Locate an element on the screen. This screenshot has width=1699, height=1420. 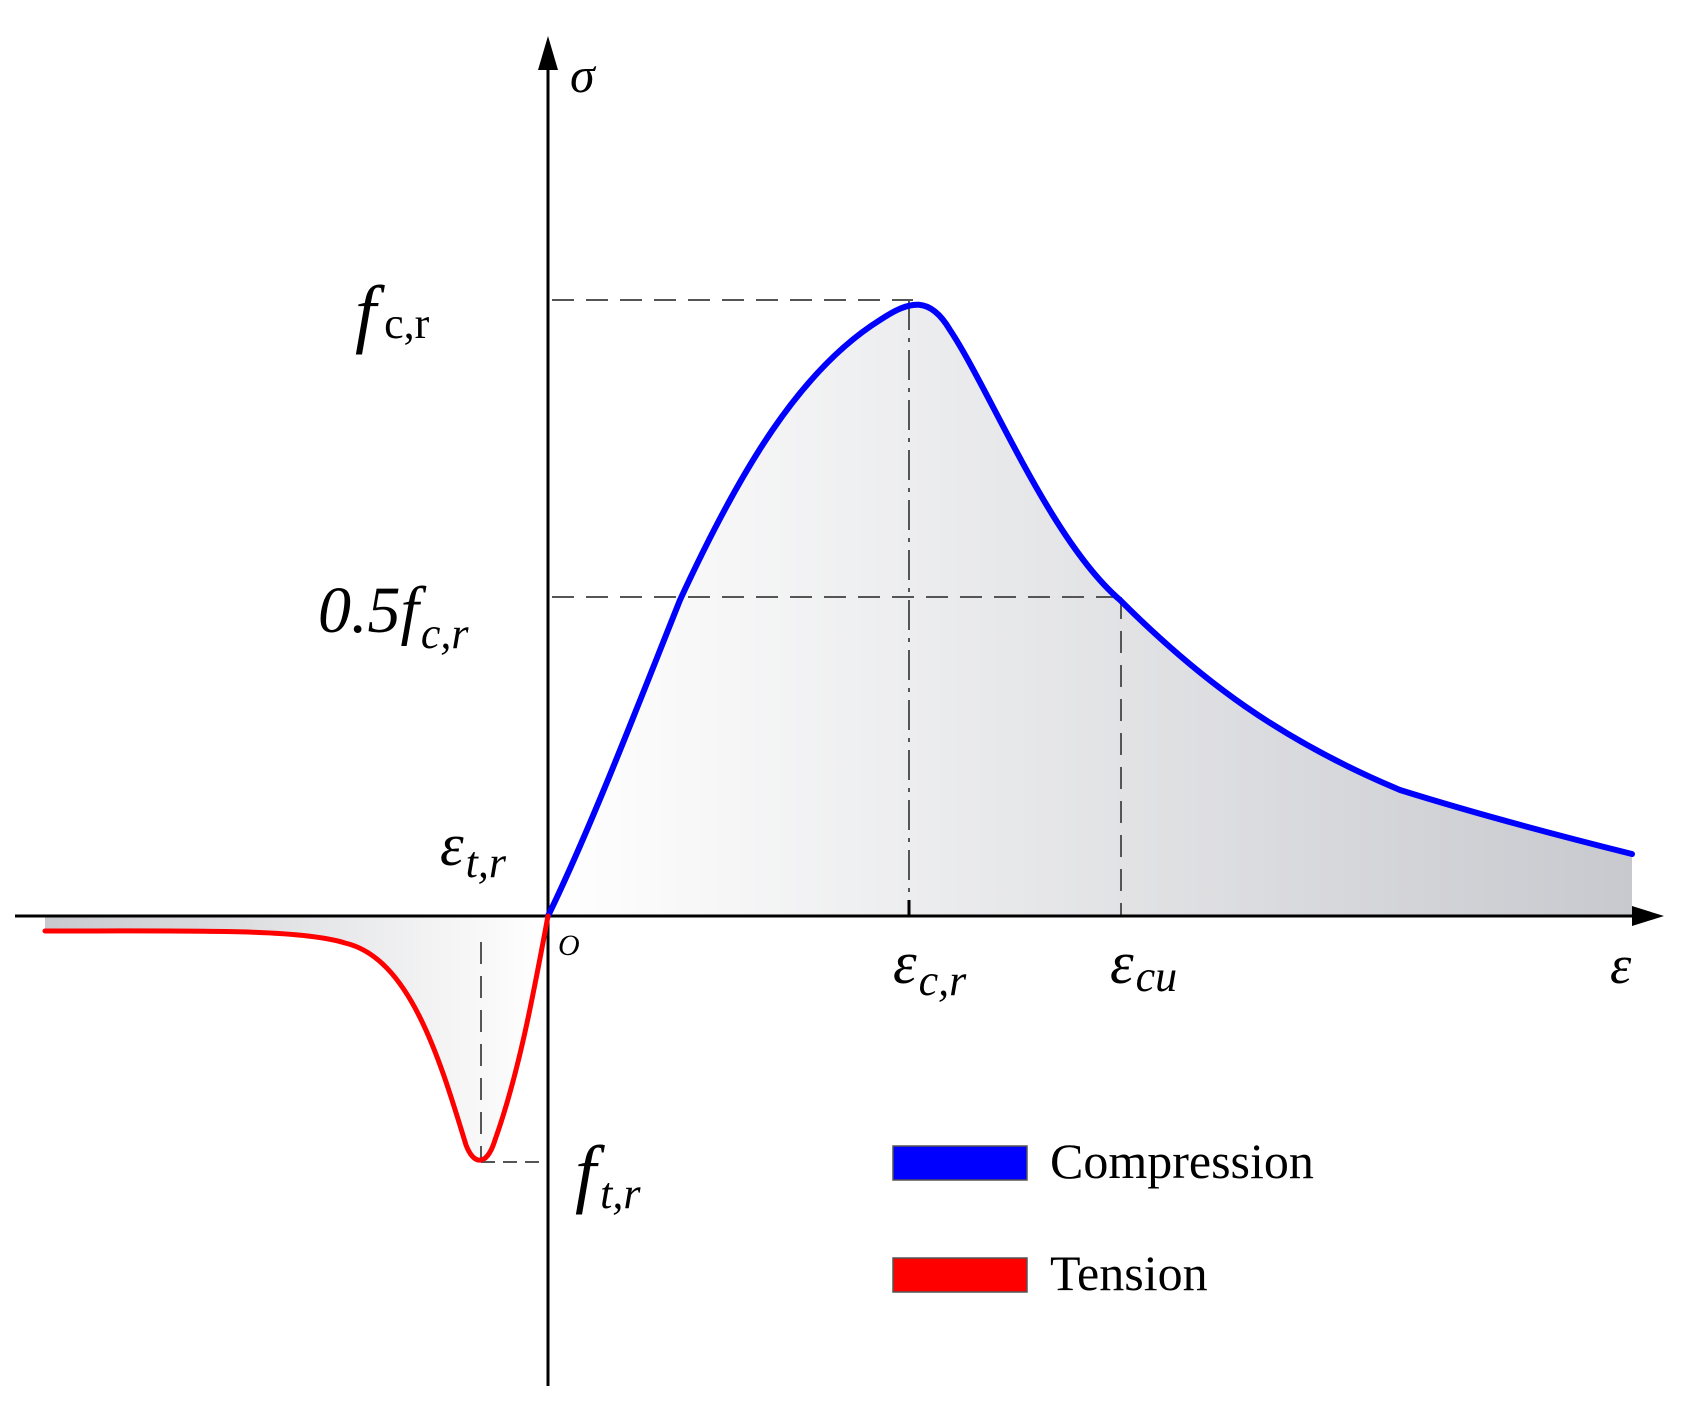
legend-label-compression: Compression is located at coordinates (1182, 1161).